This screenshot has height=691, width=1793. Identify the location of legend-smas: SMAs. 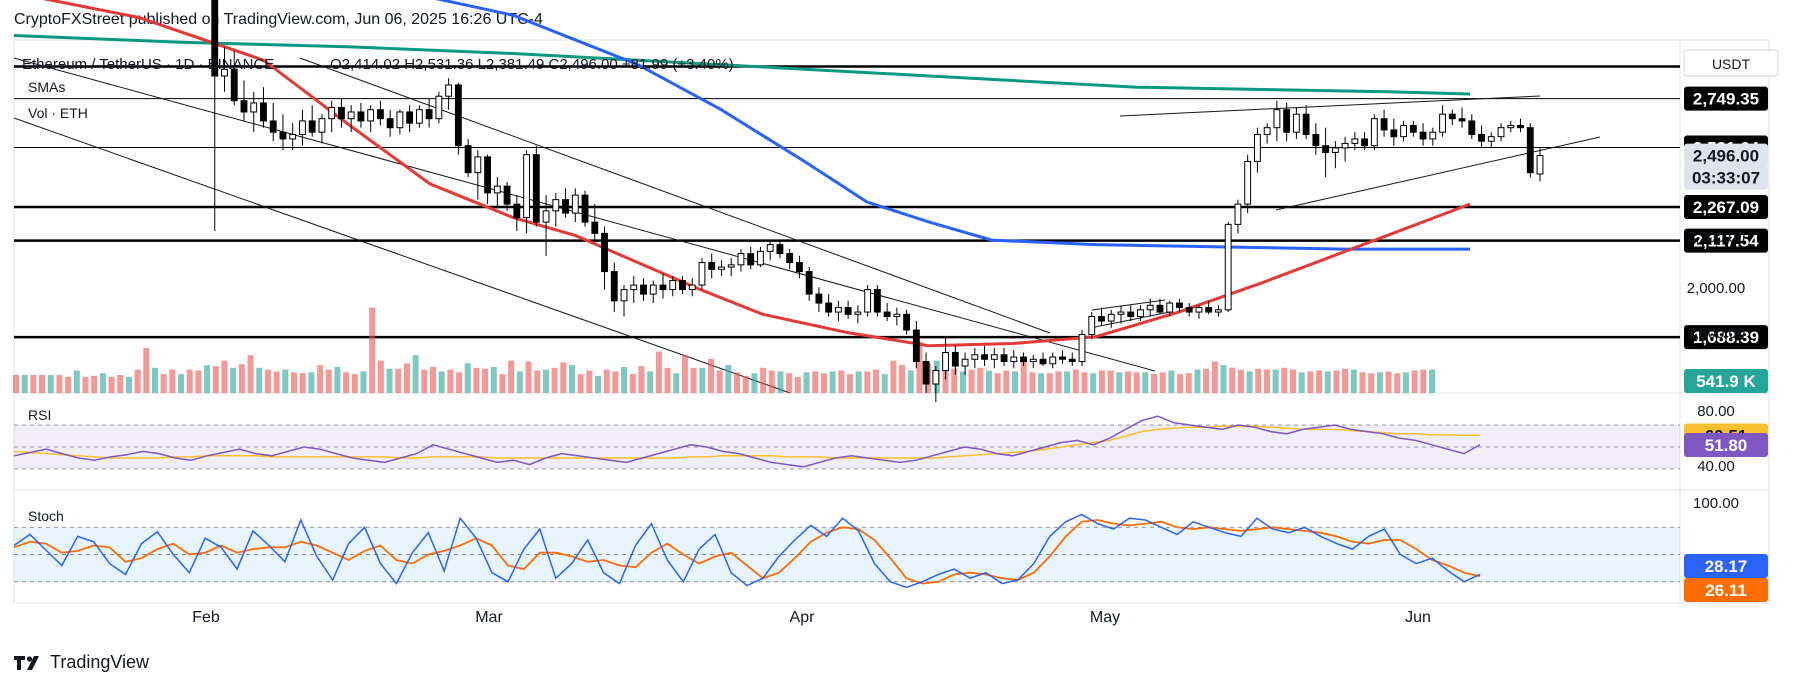
(46, 87).